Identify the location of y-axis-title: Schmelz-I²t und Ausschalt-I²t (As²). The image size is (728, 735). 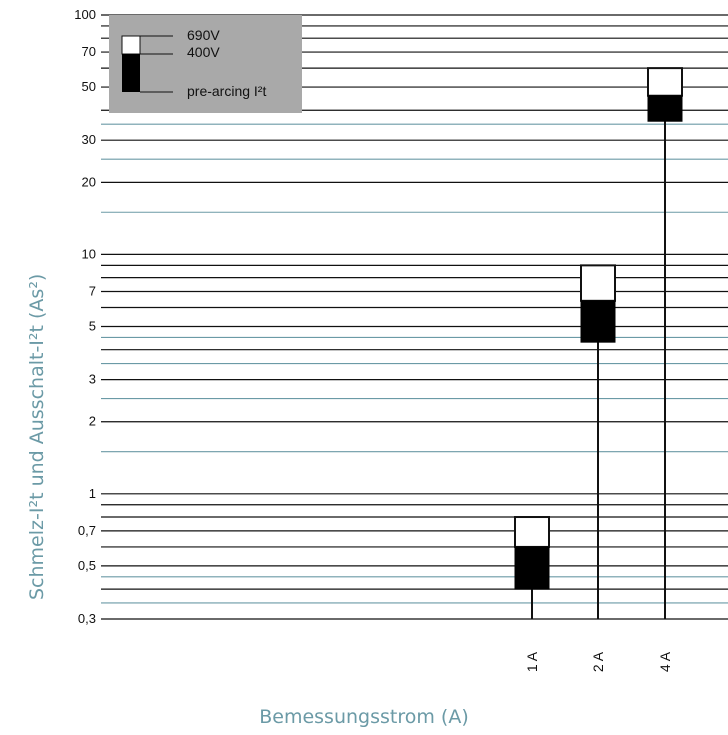
(37, 436).